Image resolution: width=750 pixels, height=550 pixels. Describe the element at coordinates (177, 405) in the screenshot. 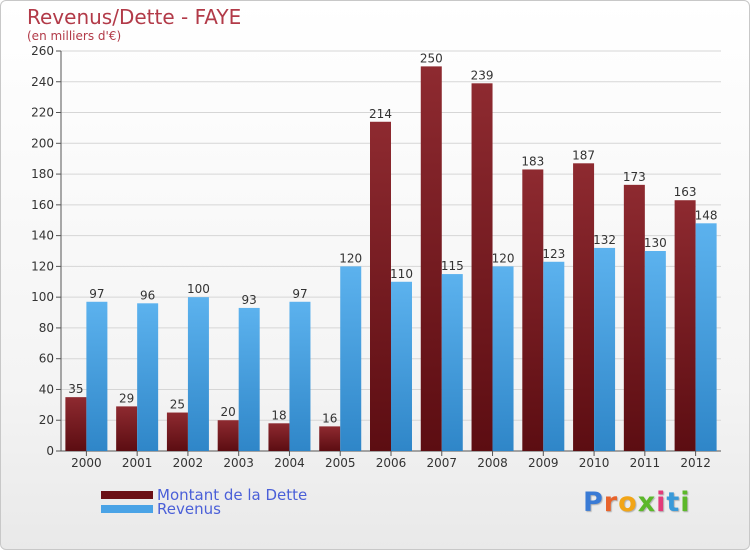

I see `dette-value-label: 25` at that location.